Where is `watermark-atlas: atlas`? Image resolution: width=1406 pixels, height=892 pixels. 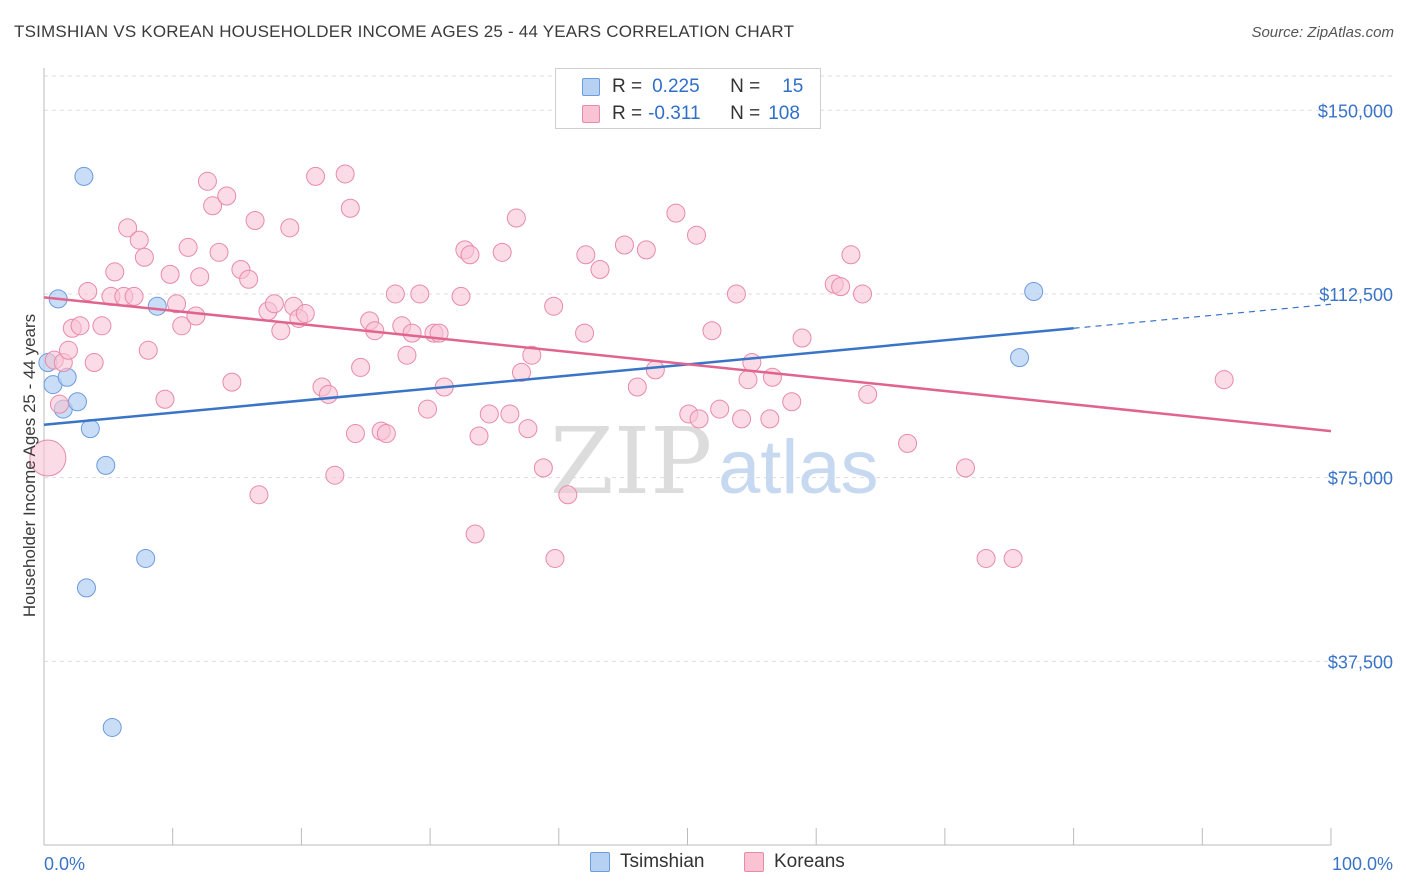 watermark-atlas: atlas is located at coordinates (798, 467).